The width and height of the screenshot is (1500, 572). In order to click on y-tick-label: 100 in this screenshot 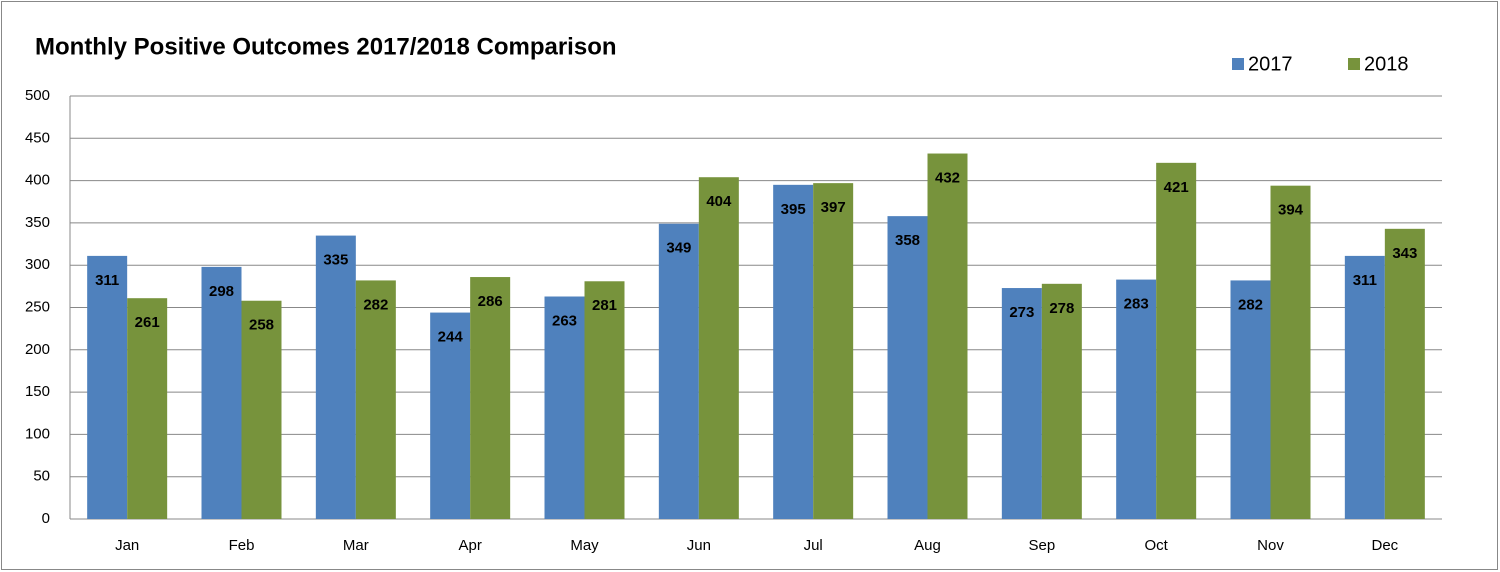, I will do `click(37, 433)`.